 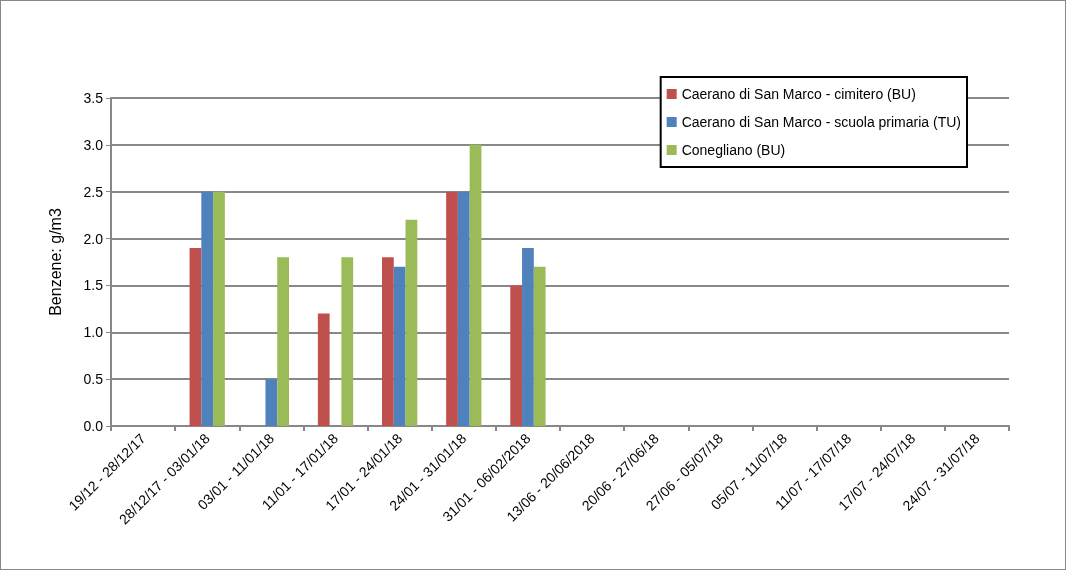 I want to click on y-tick-label: 0.0, so click(x=93, y=426).